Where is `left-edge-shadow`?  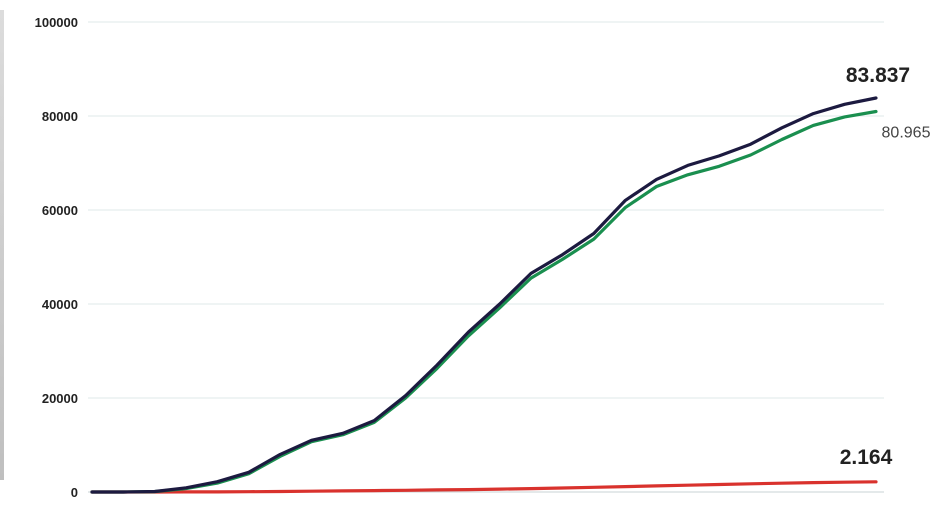 left-edge-shadow is located at coordinates (2, 245).